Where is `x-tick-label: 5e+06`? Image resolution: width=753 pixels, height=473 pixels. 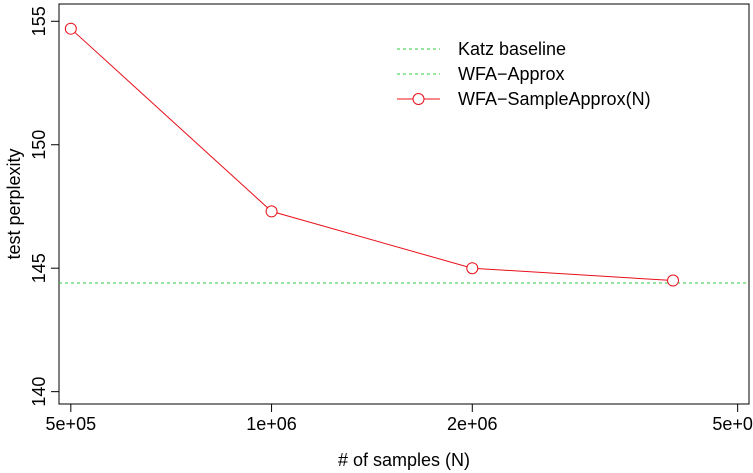
x-tick-label: 5e+06 is located at coordinates (732, 424).